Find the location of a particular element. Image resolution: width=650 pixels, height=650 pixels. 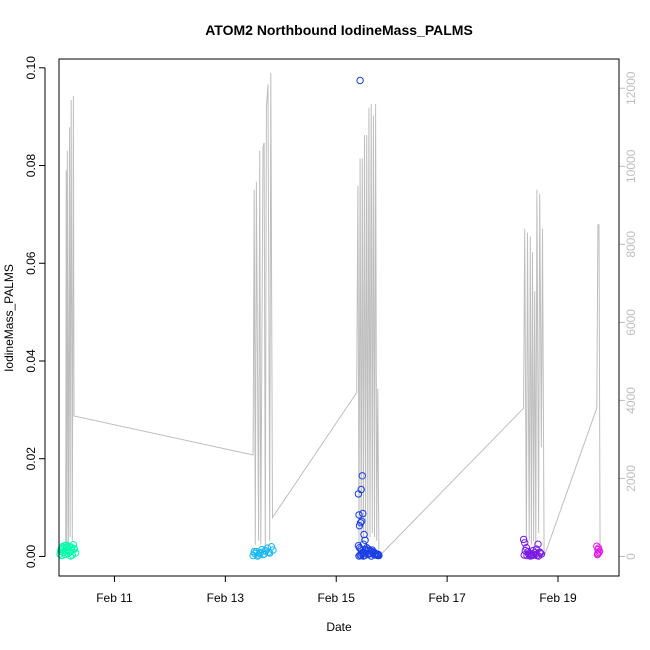

y2-tick-label: 0 is located at coordinates (631, 556).